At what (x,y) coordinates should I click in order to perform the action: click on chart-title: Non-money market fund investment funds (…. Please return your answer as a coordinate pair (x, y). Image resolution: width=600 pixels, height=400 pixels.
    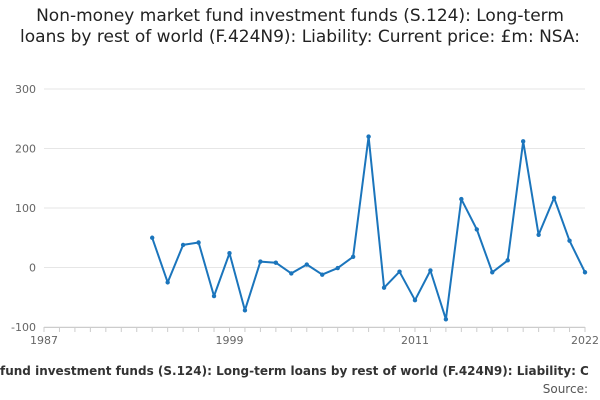
    Looking at the image, I should click on (300, 26).